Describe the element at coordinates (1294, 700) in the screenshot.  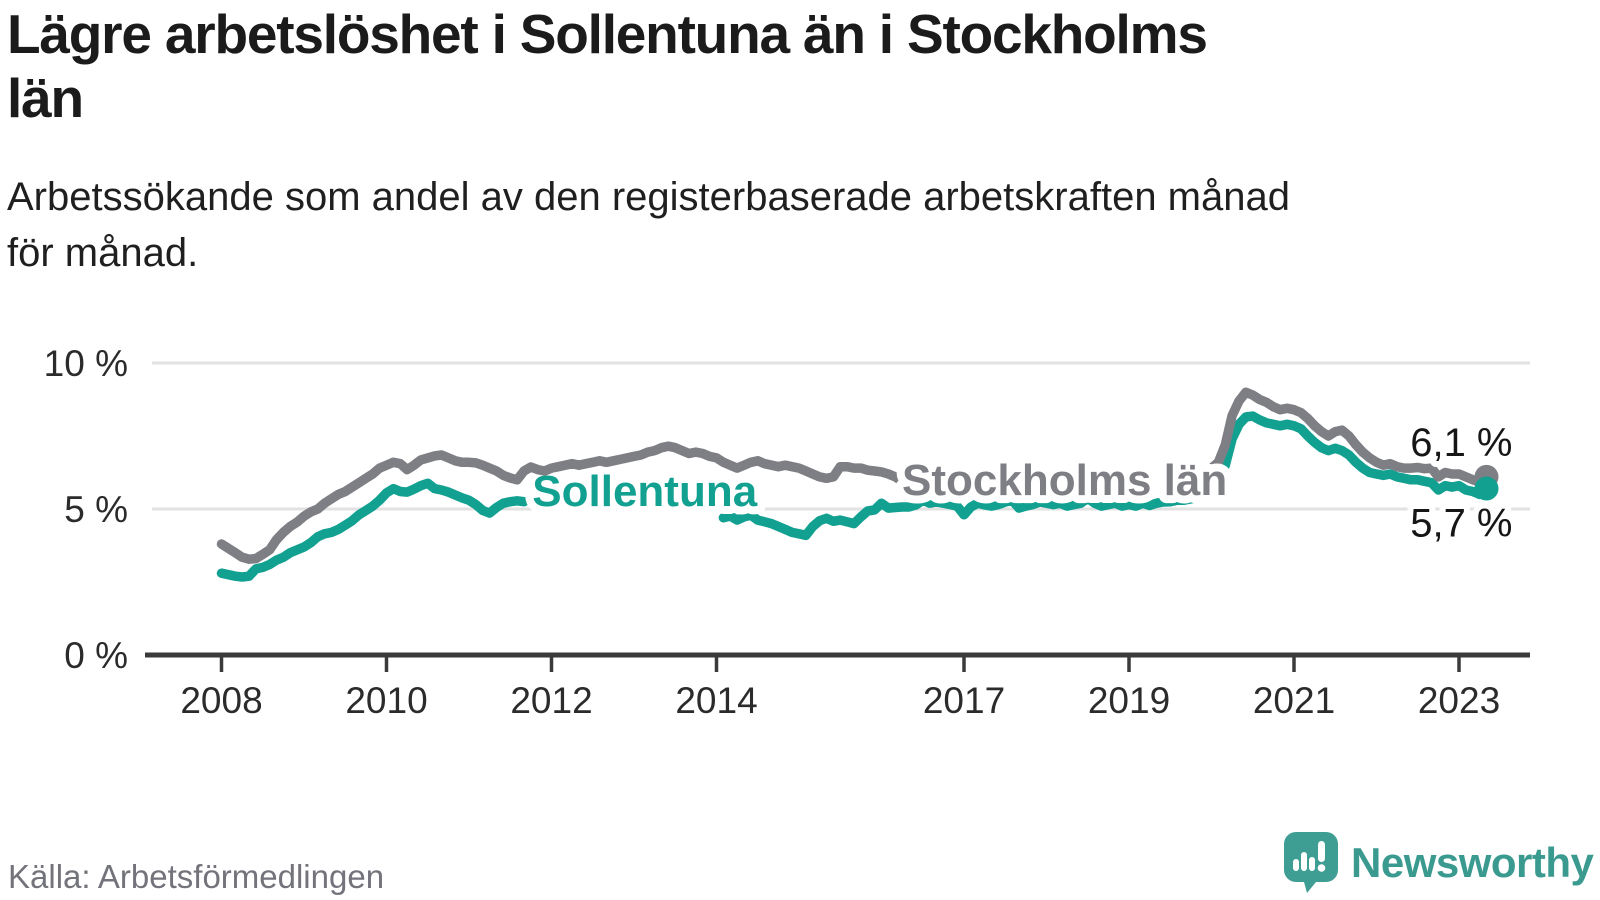
I see `x-tick-label: 2021` at that location.